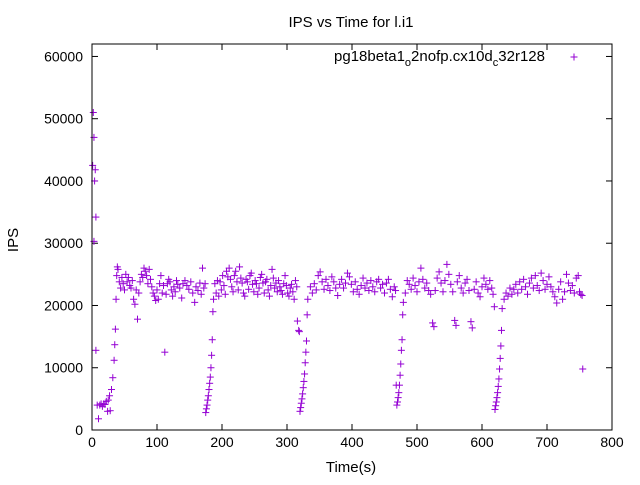 Image resolution: width=640 pixels, height=485 pixels. Describe the element at coordinates (63, 119) in the screenshot. I see `y-tick-label: 50000` at that location.